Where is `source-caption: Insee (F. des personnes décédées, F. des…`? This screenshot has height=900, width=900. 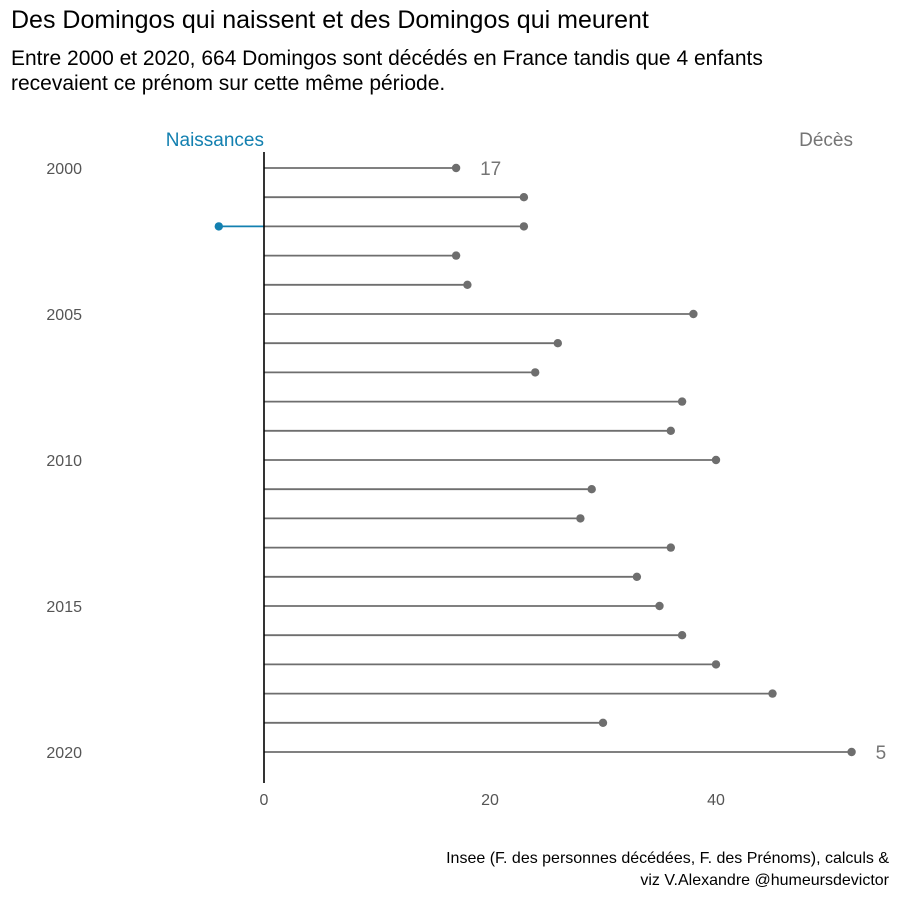 source-caption: Insee (F. des personnes décédées, F. des… is located at coordinates (667, 870).